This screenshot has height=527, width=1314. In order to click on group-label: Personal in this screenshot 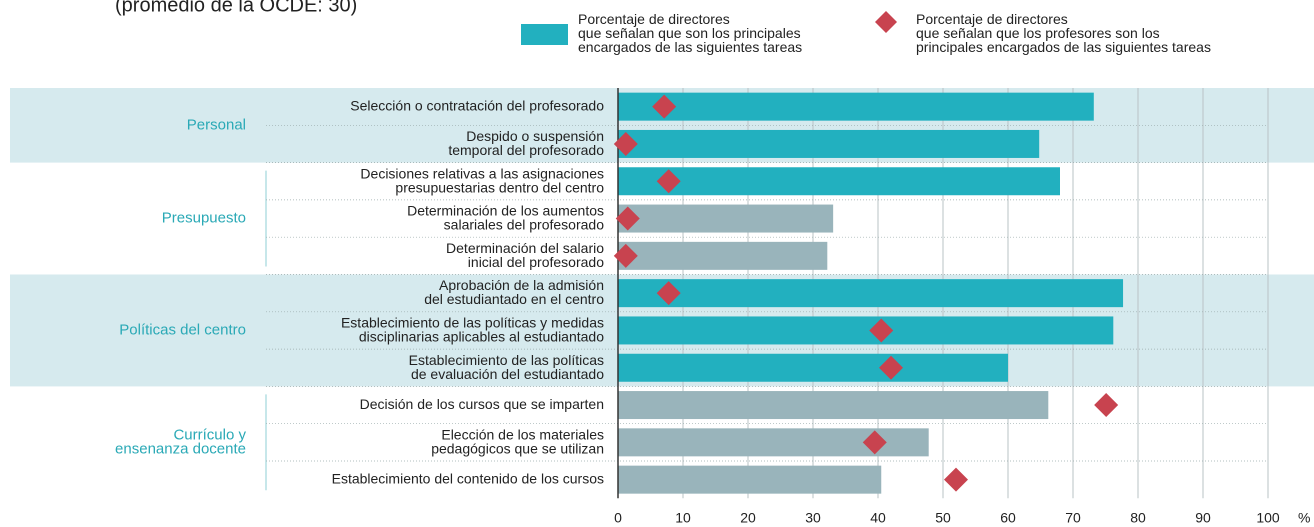, I will do `click(216, 124)`.